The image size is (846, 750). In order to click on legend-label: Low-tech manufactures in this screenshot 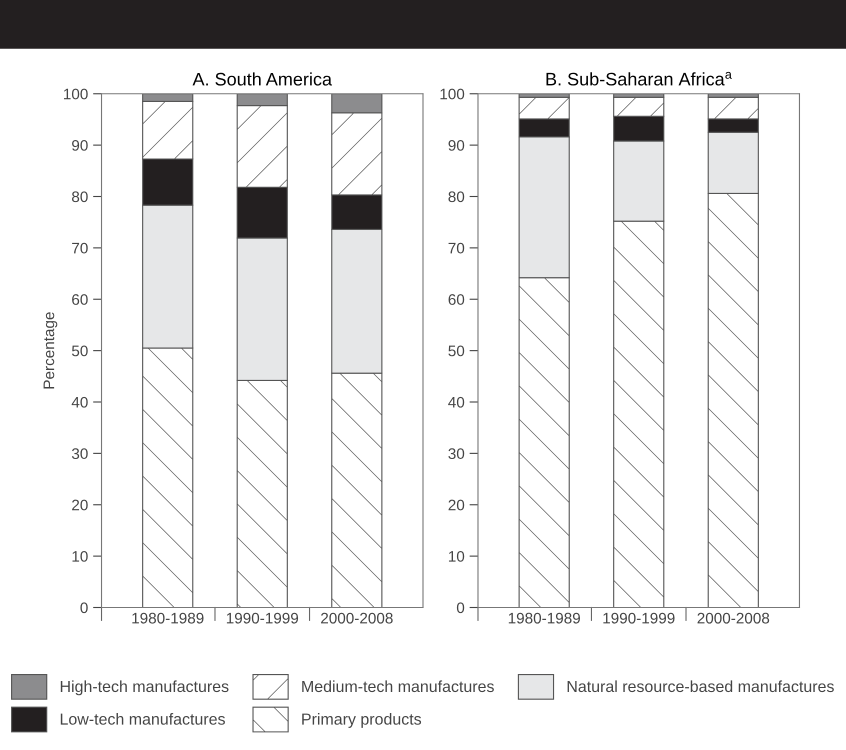, I will do `click(142, 719)`.